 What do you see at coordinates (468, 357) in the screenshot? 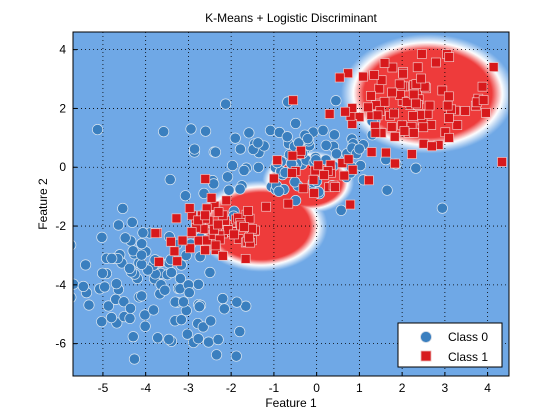
I see `legend-label-class1: Class 1` at bounding box center [468, 357].